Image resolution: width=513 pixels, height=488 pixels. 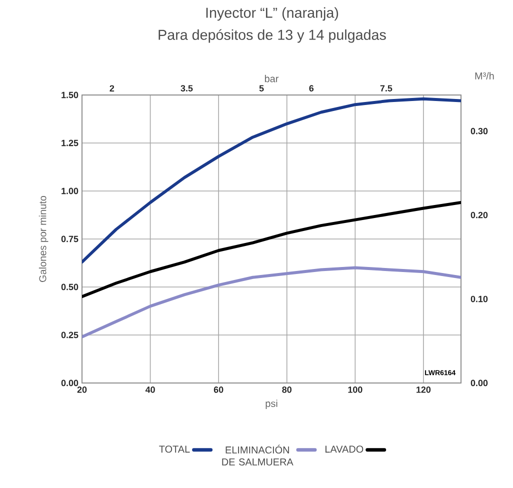 I want to click on x2-axis-title: bar, so click(x=271, y=78).